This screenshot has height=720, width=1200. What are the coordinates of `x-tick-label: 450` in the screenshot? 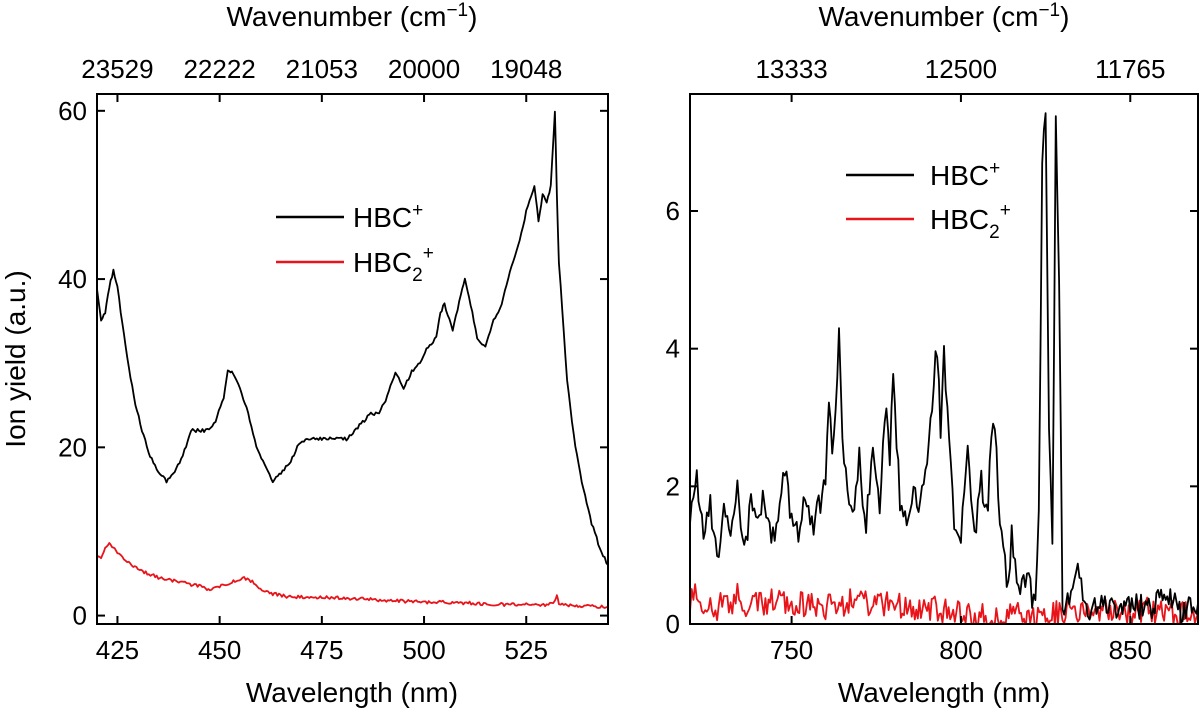 It's located at (219, 650).